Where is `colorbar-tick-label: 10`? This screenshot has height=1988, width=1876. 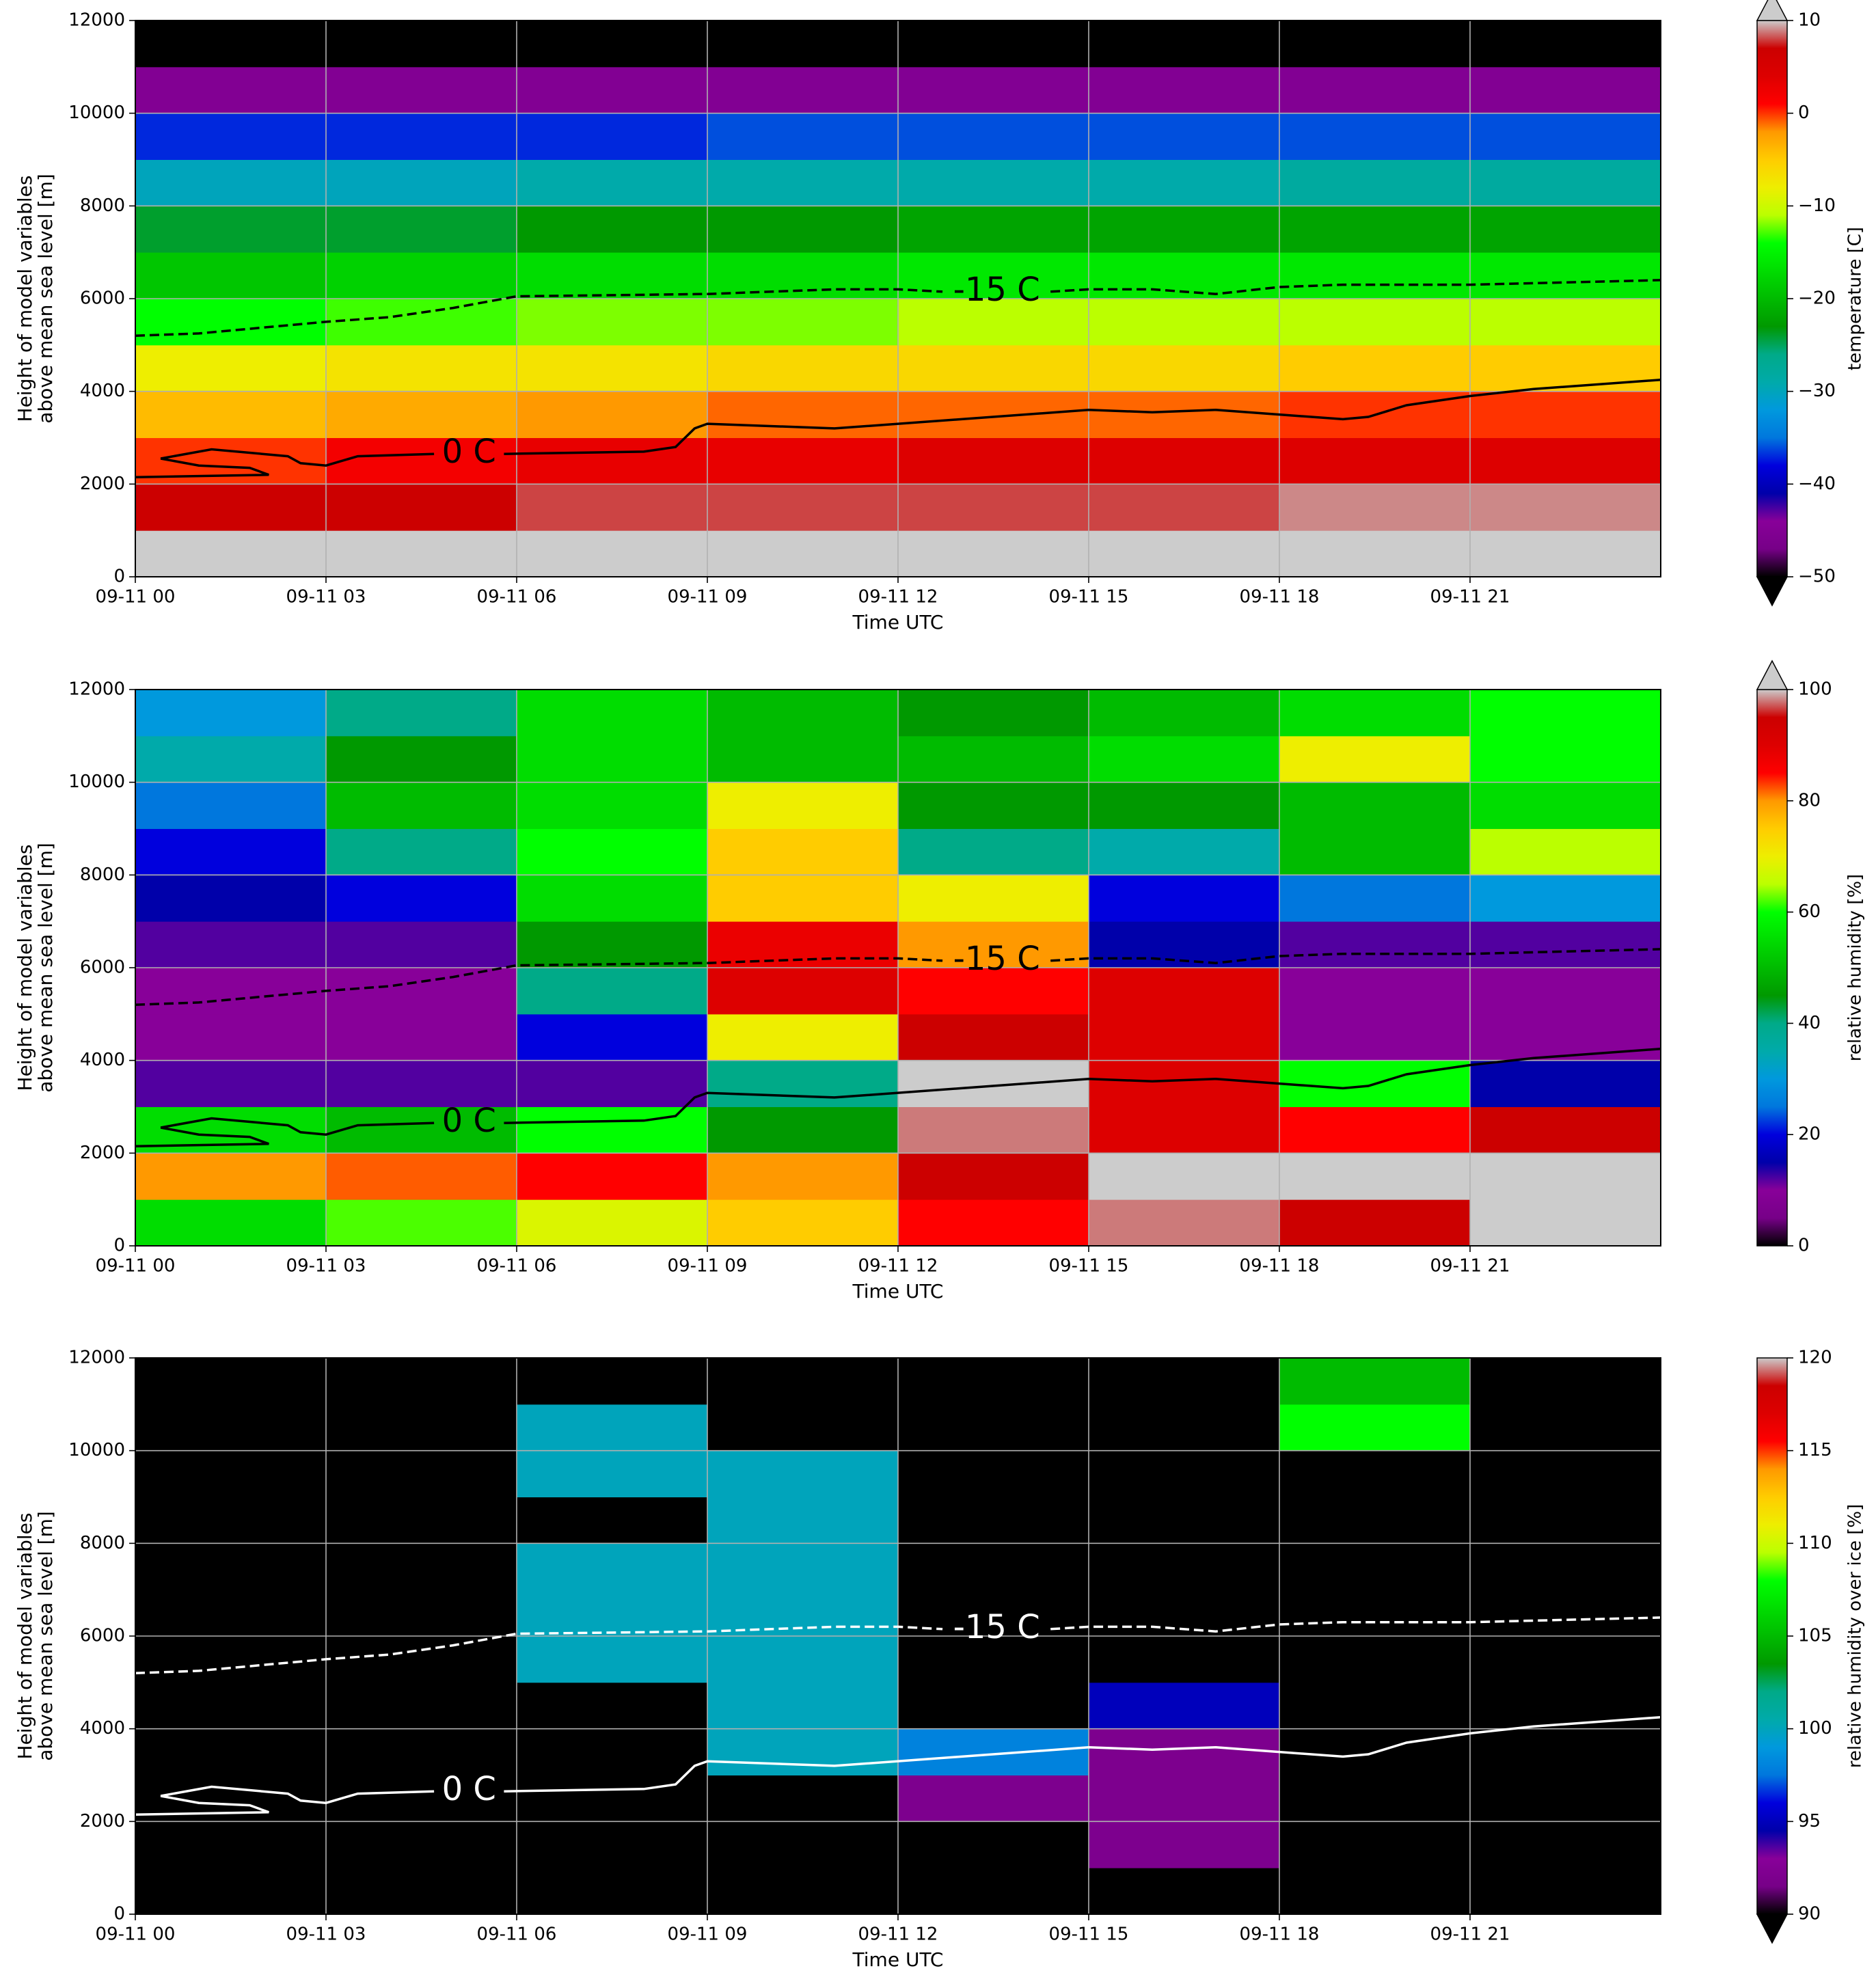
colorbar-tick-label: 10 is located at coordinates (1809, 20).